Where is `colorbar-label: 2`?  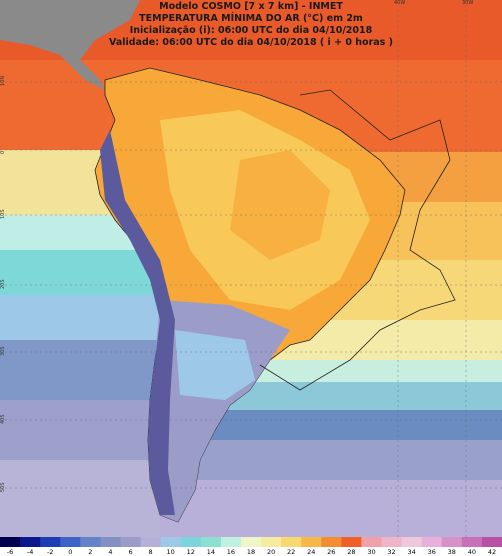
colorbar-label: 2 is located at coordinates (90, 552).